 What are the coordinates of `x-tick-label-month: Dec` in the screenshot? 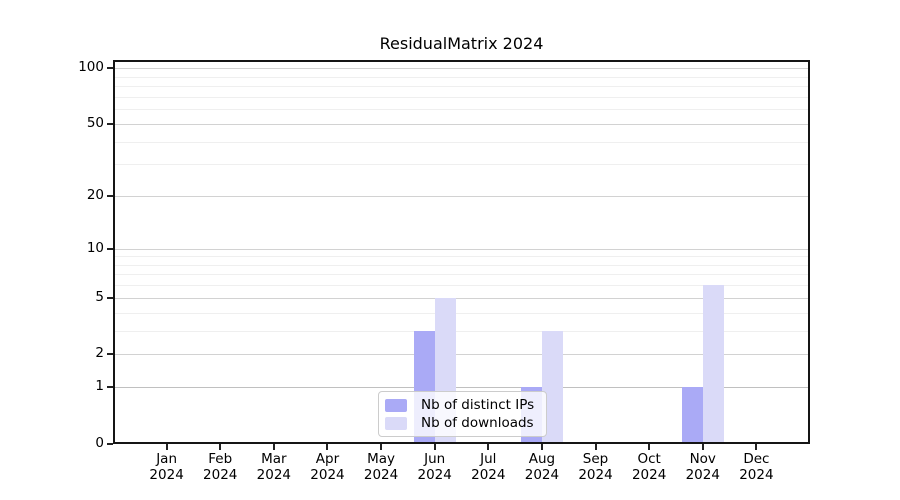 It's located at (756, 459).